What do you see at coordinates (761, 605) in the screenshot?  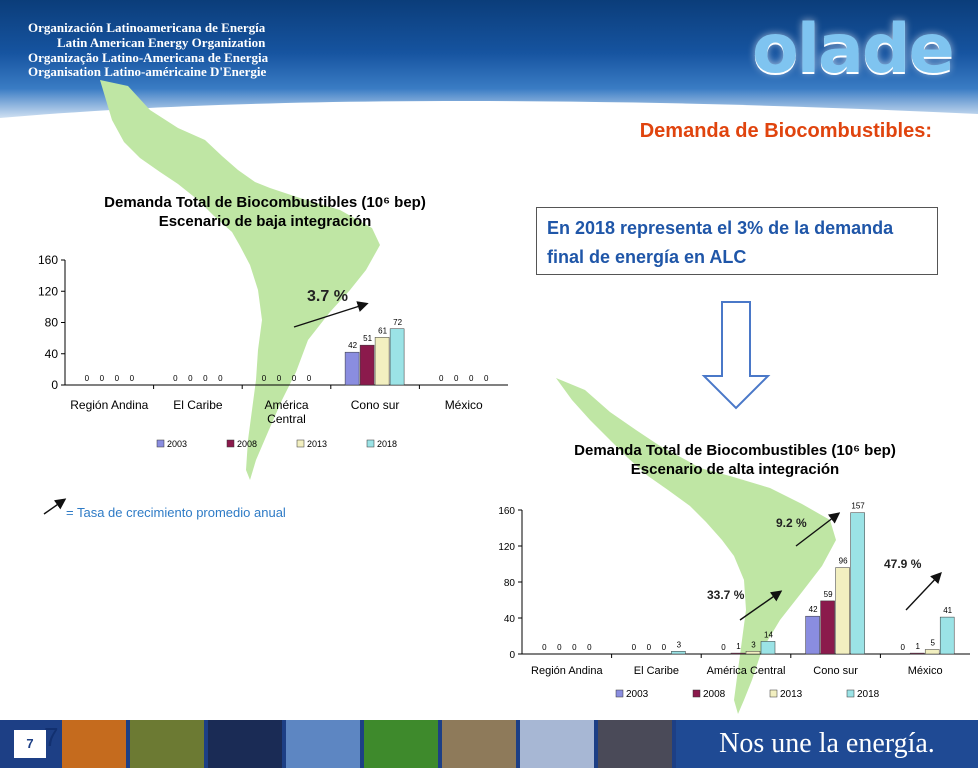 I see `growth-arrow-c2-central` at bounding box center [761, 605].